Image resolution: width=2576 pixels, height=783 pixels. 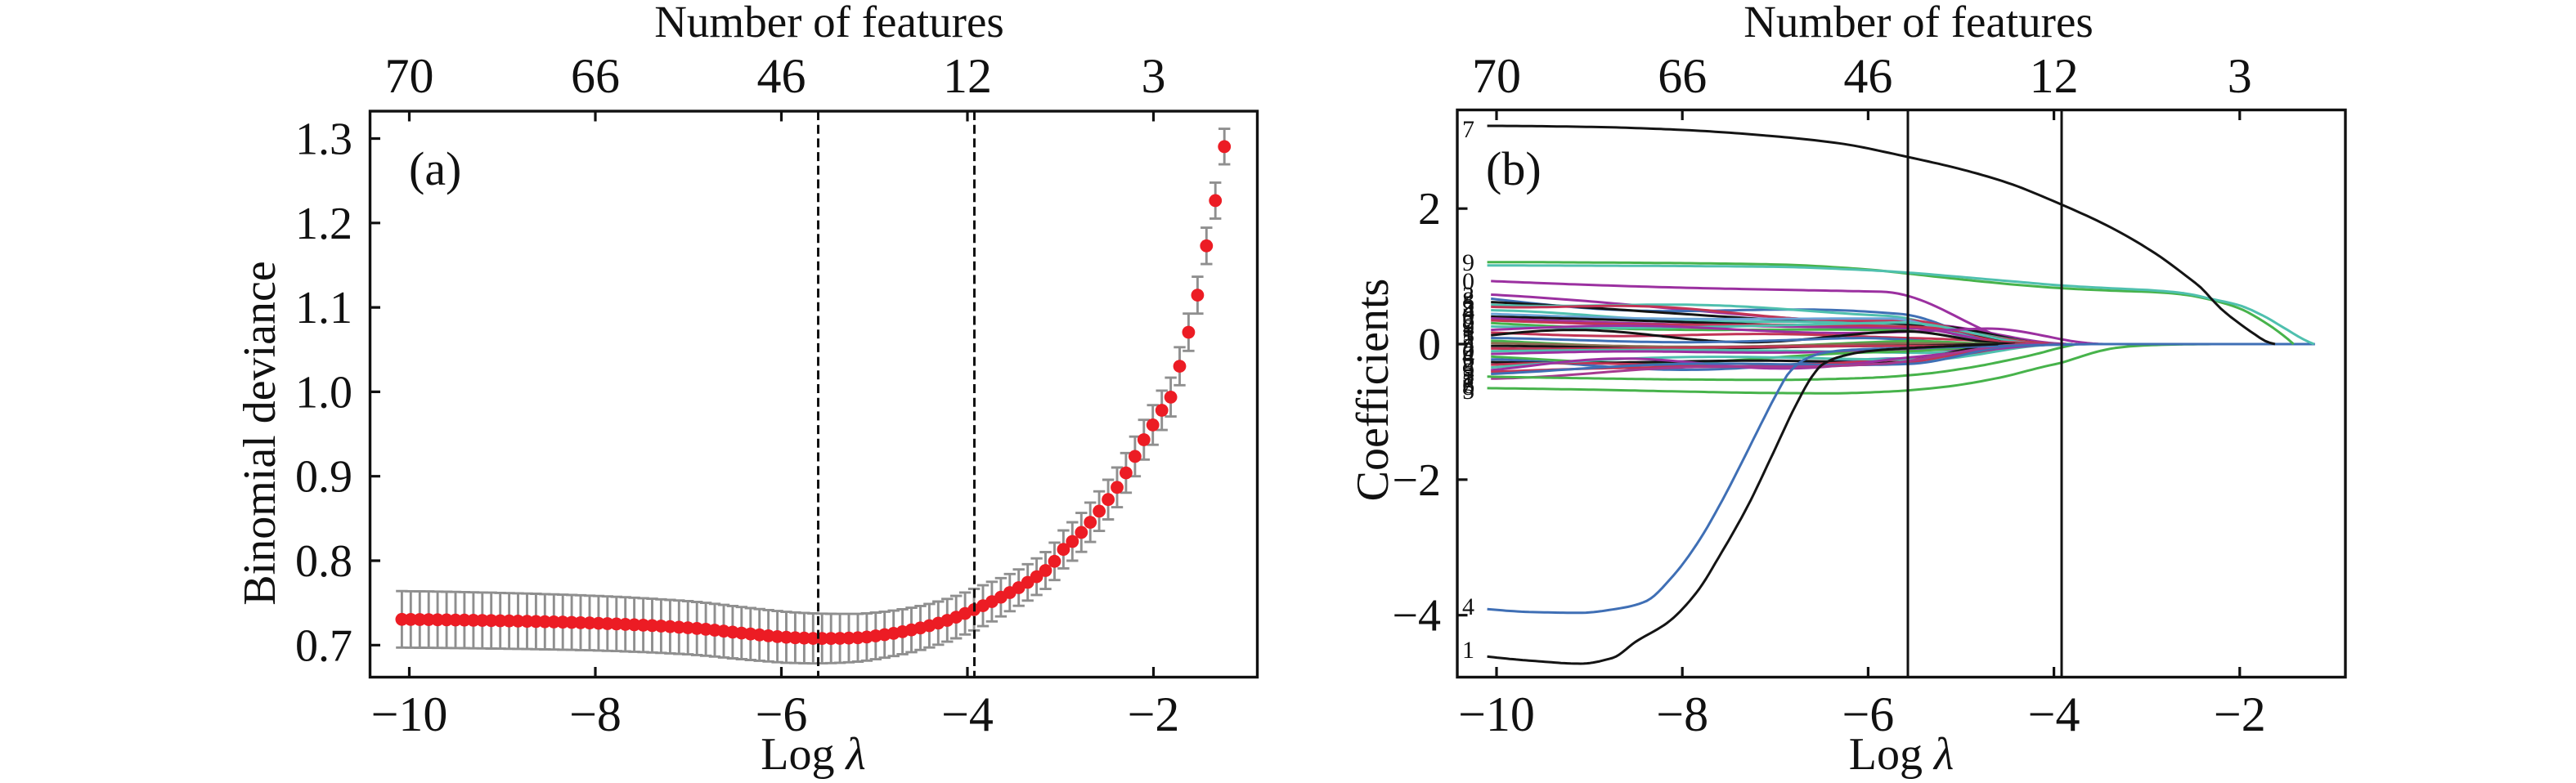 What do you see at coordinates (323, 139) in the screenshot?
I see `svg-text: 1.3` at bounding box center [323, 139].